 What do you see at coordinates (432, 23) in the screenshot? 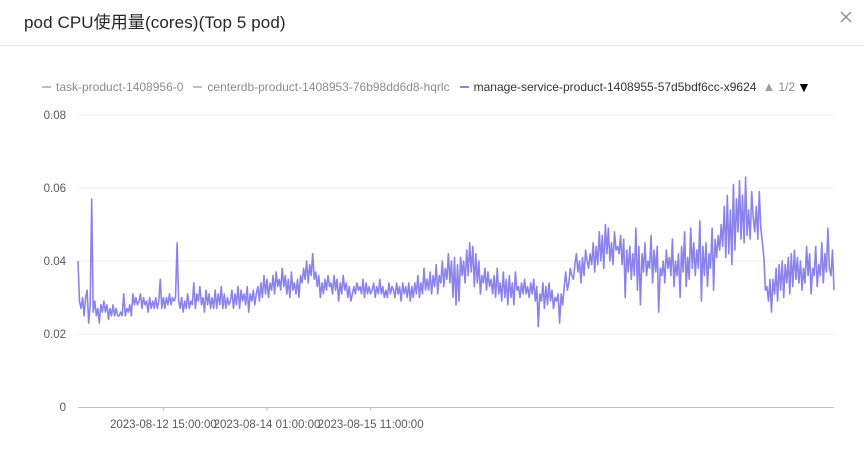
I see `modal-header: pod CPU使用量(cores)(Top 5 pod)` at bounding box center [432, 23].